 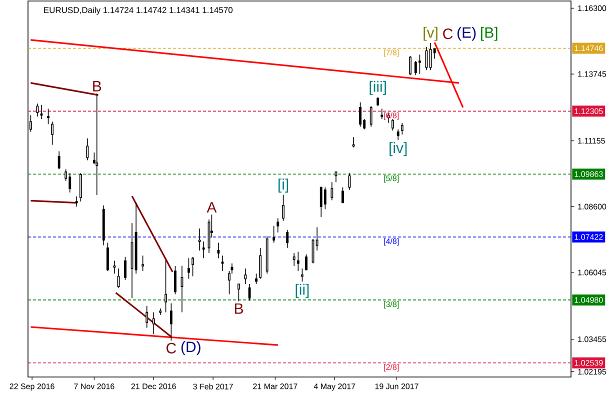 What do you see at coordinates (588, 300) in the screenshot?
I see `ref-line-label: 1.04980` at bounding box center [588, 300].